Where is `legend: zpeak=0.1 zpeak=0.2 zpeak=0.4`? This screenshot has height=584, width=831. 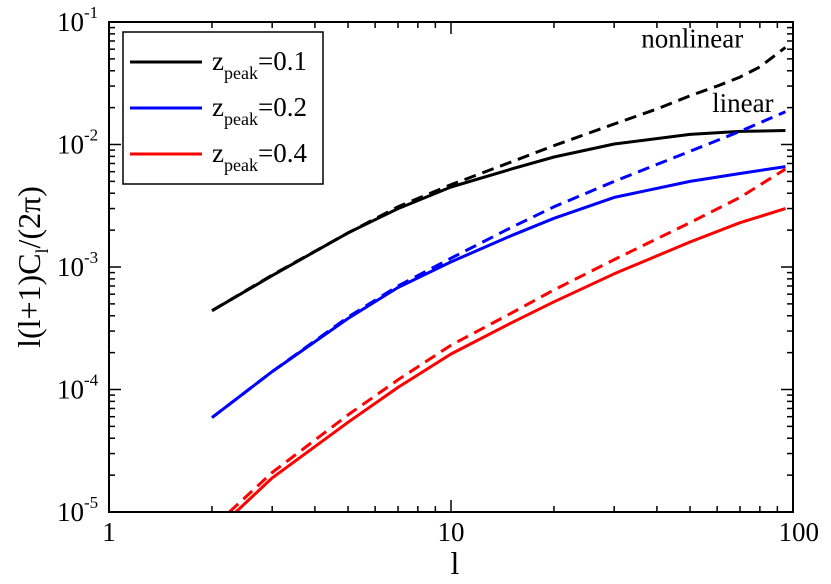 legend: zpeak=0.1 zpeak=0.2 zpeak=0.4 is located at coordinates (223, 108).